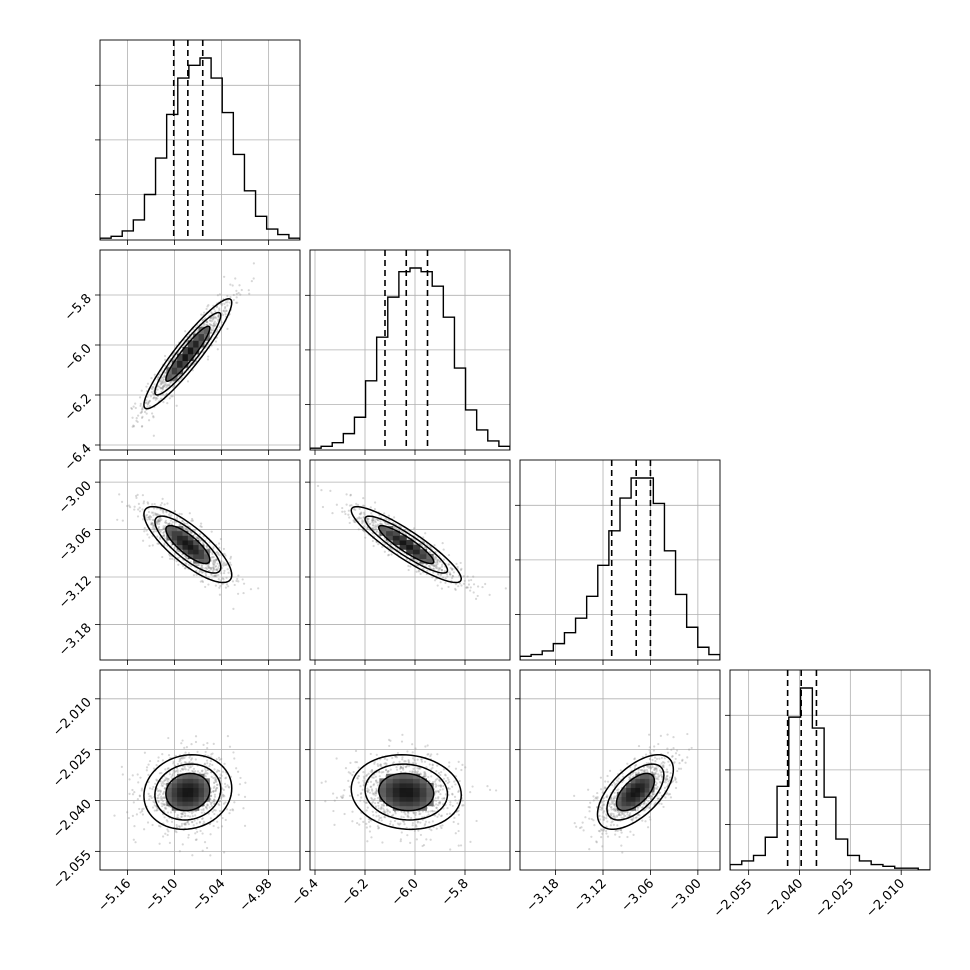 The width and height of the screenshot is (970, 970). I want to click on contours, so click(406, 544).